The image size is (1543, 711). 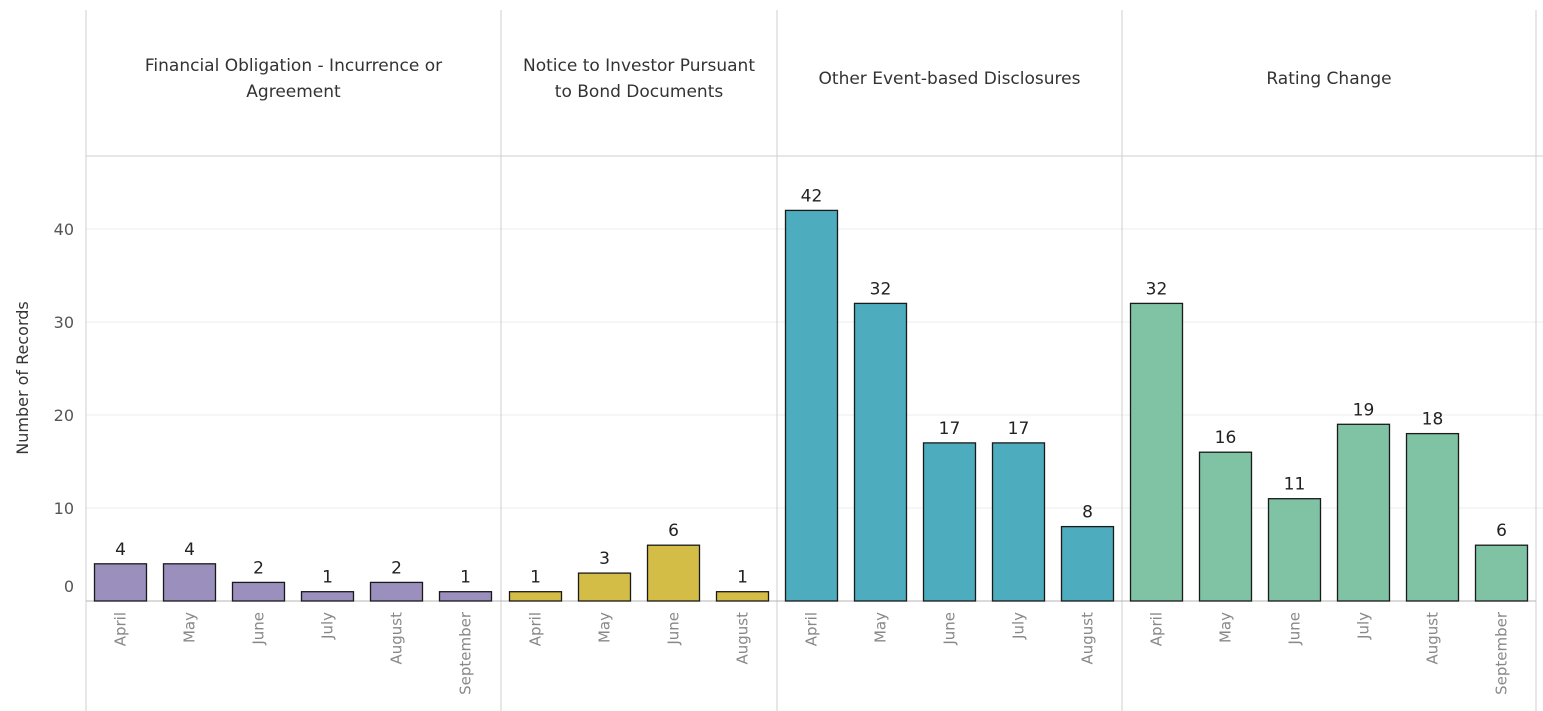 What do you see at coordinates (812, 196) in the screenshot?
I see `data-label: 42` at bounding box center [812, 196].